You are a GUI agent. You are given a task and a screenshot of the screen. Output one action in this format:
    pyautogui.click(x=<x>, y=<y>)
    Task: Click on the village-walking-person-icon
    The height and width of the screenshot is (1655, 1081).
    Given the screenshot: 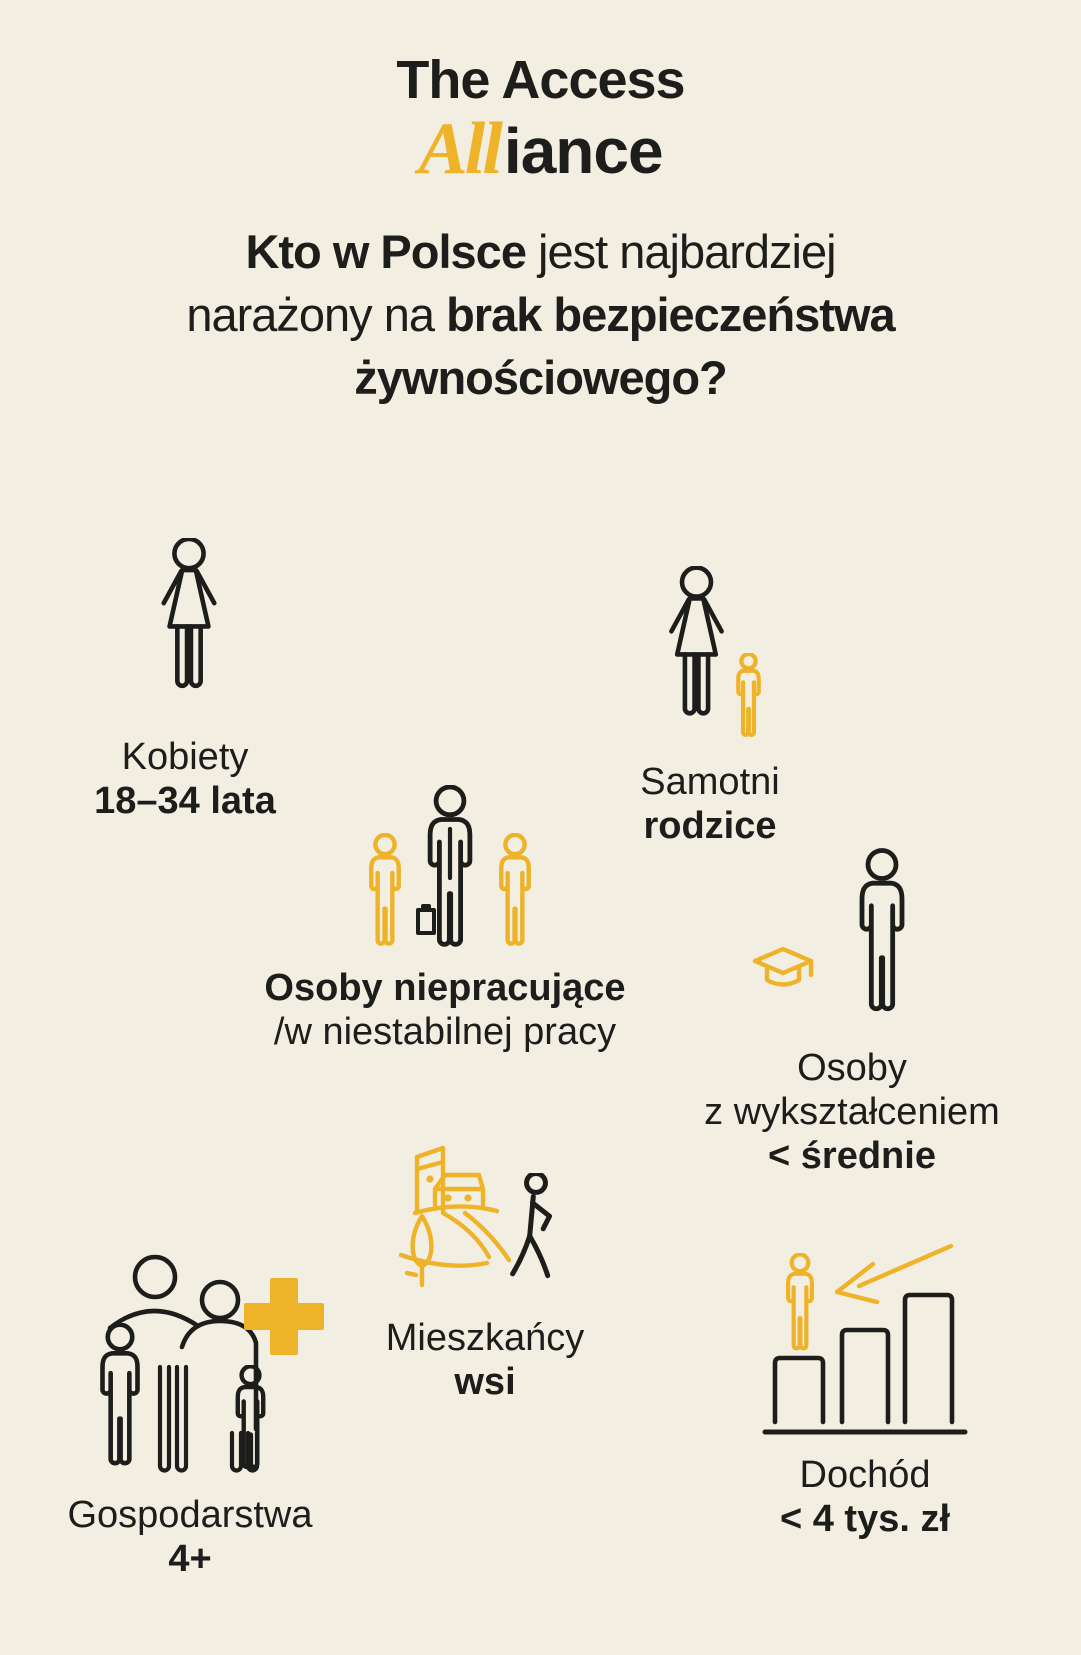 What is the action you would take?
    pyautogui.click(x=501, y=1216)
    